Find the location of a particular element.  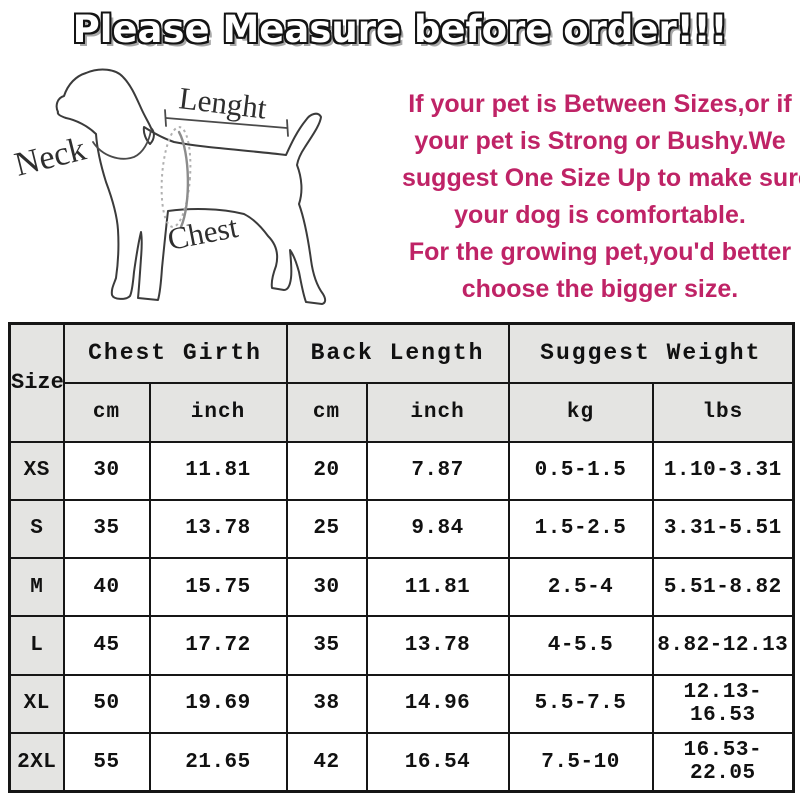

table-row-s: S 35 13.78 25 9.84 1.5-2.5 3.31-5.51 is located at coordinates (401, 529).